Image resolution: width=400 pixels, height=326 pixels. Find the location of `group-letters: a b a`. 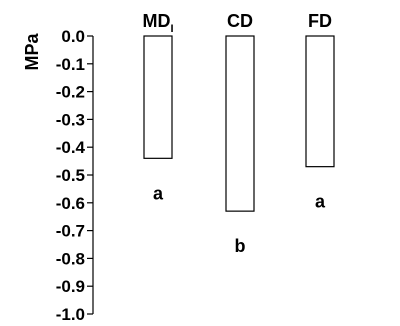

group-letters: a b a is located at coordinates (239, 219).